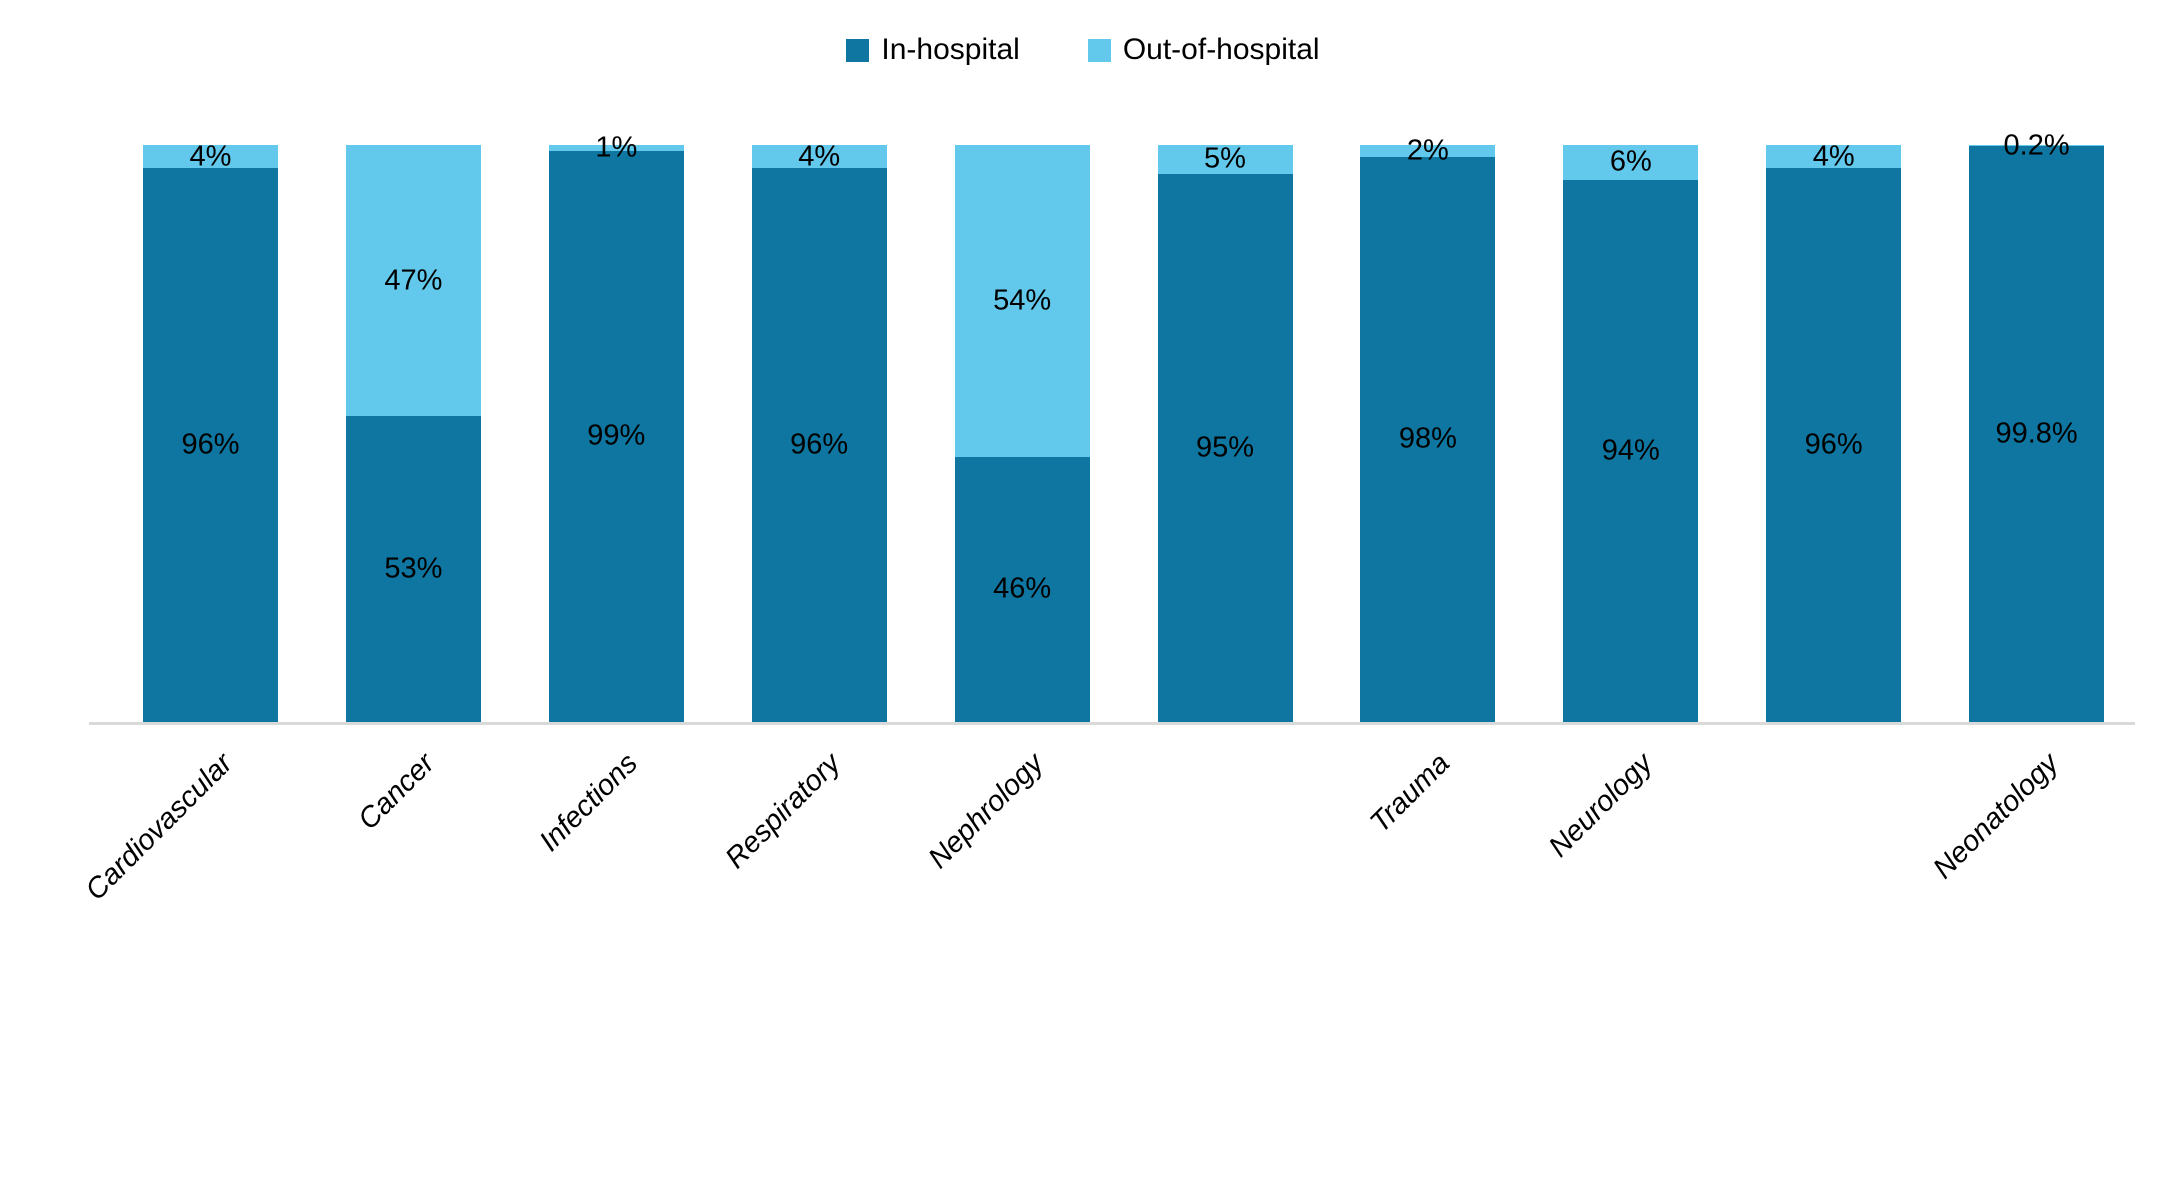 Image resolution: width=2166 pixels, height=1195 pixels. I want to click on data-label-in-hospital: 46%, so click(1022, 588).